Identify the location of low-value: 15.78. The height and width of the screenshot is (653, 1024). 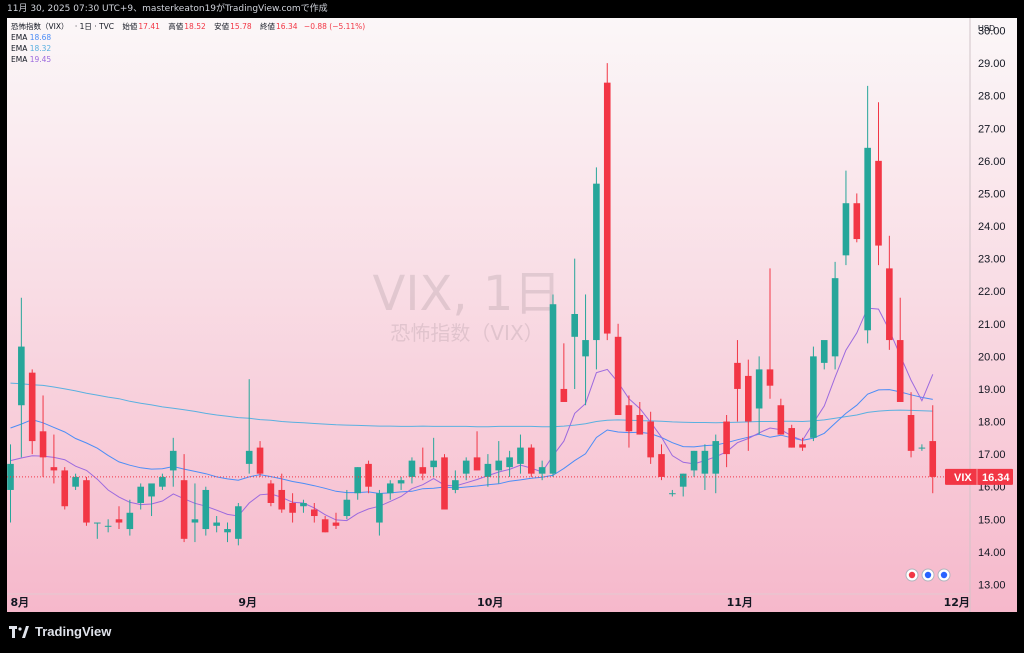
(241, 26).